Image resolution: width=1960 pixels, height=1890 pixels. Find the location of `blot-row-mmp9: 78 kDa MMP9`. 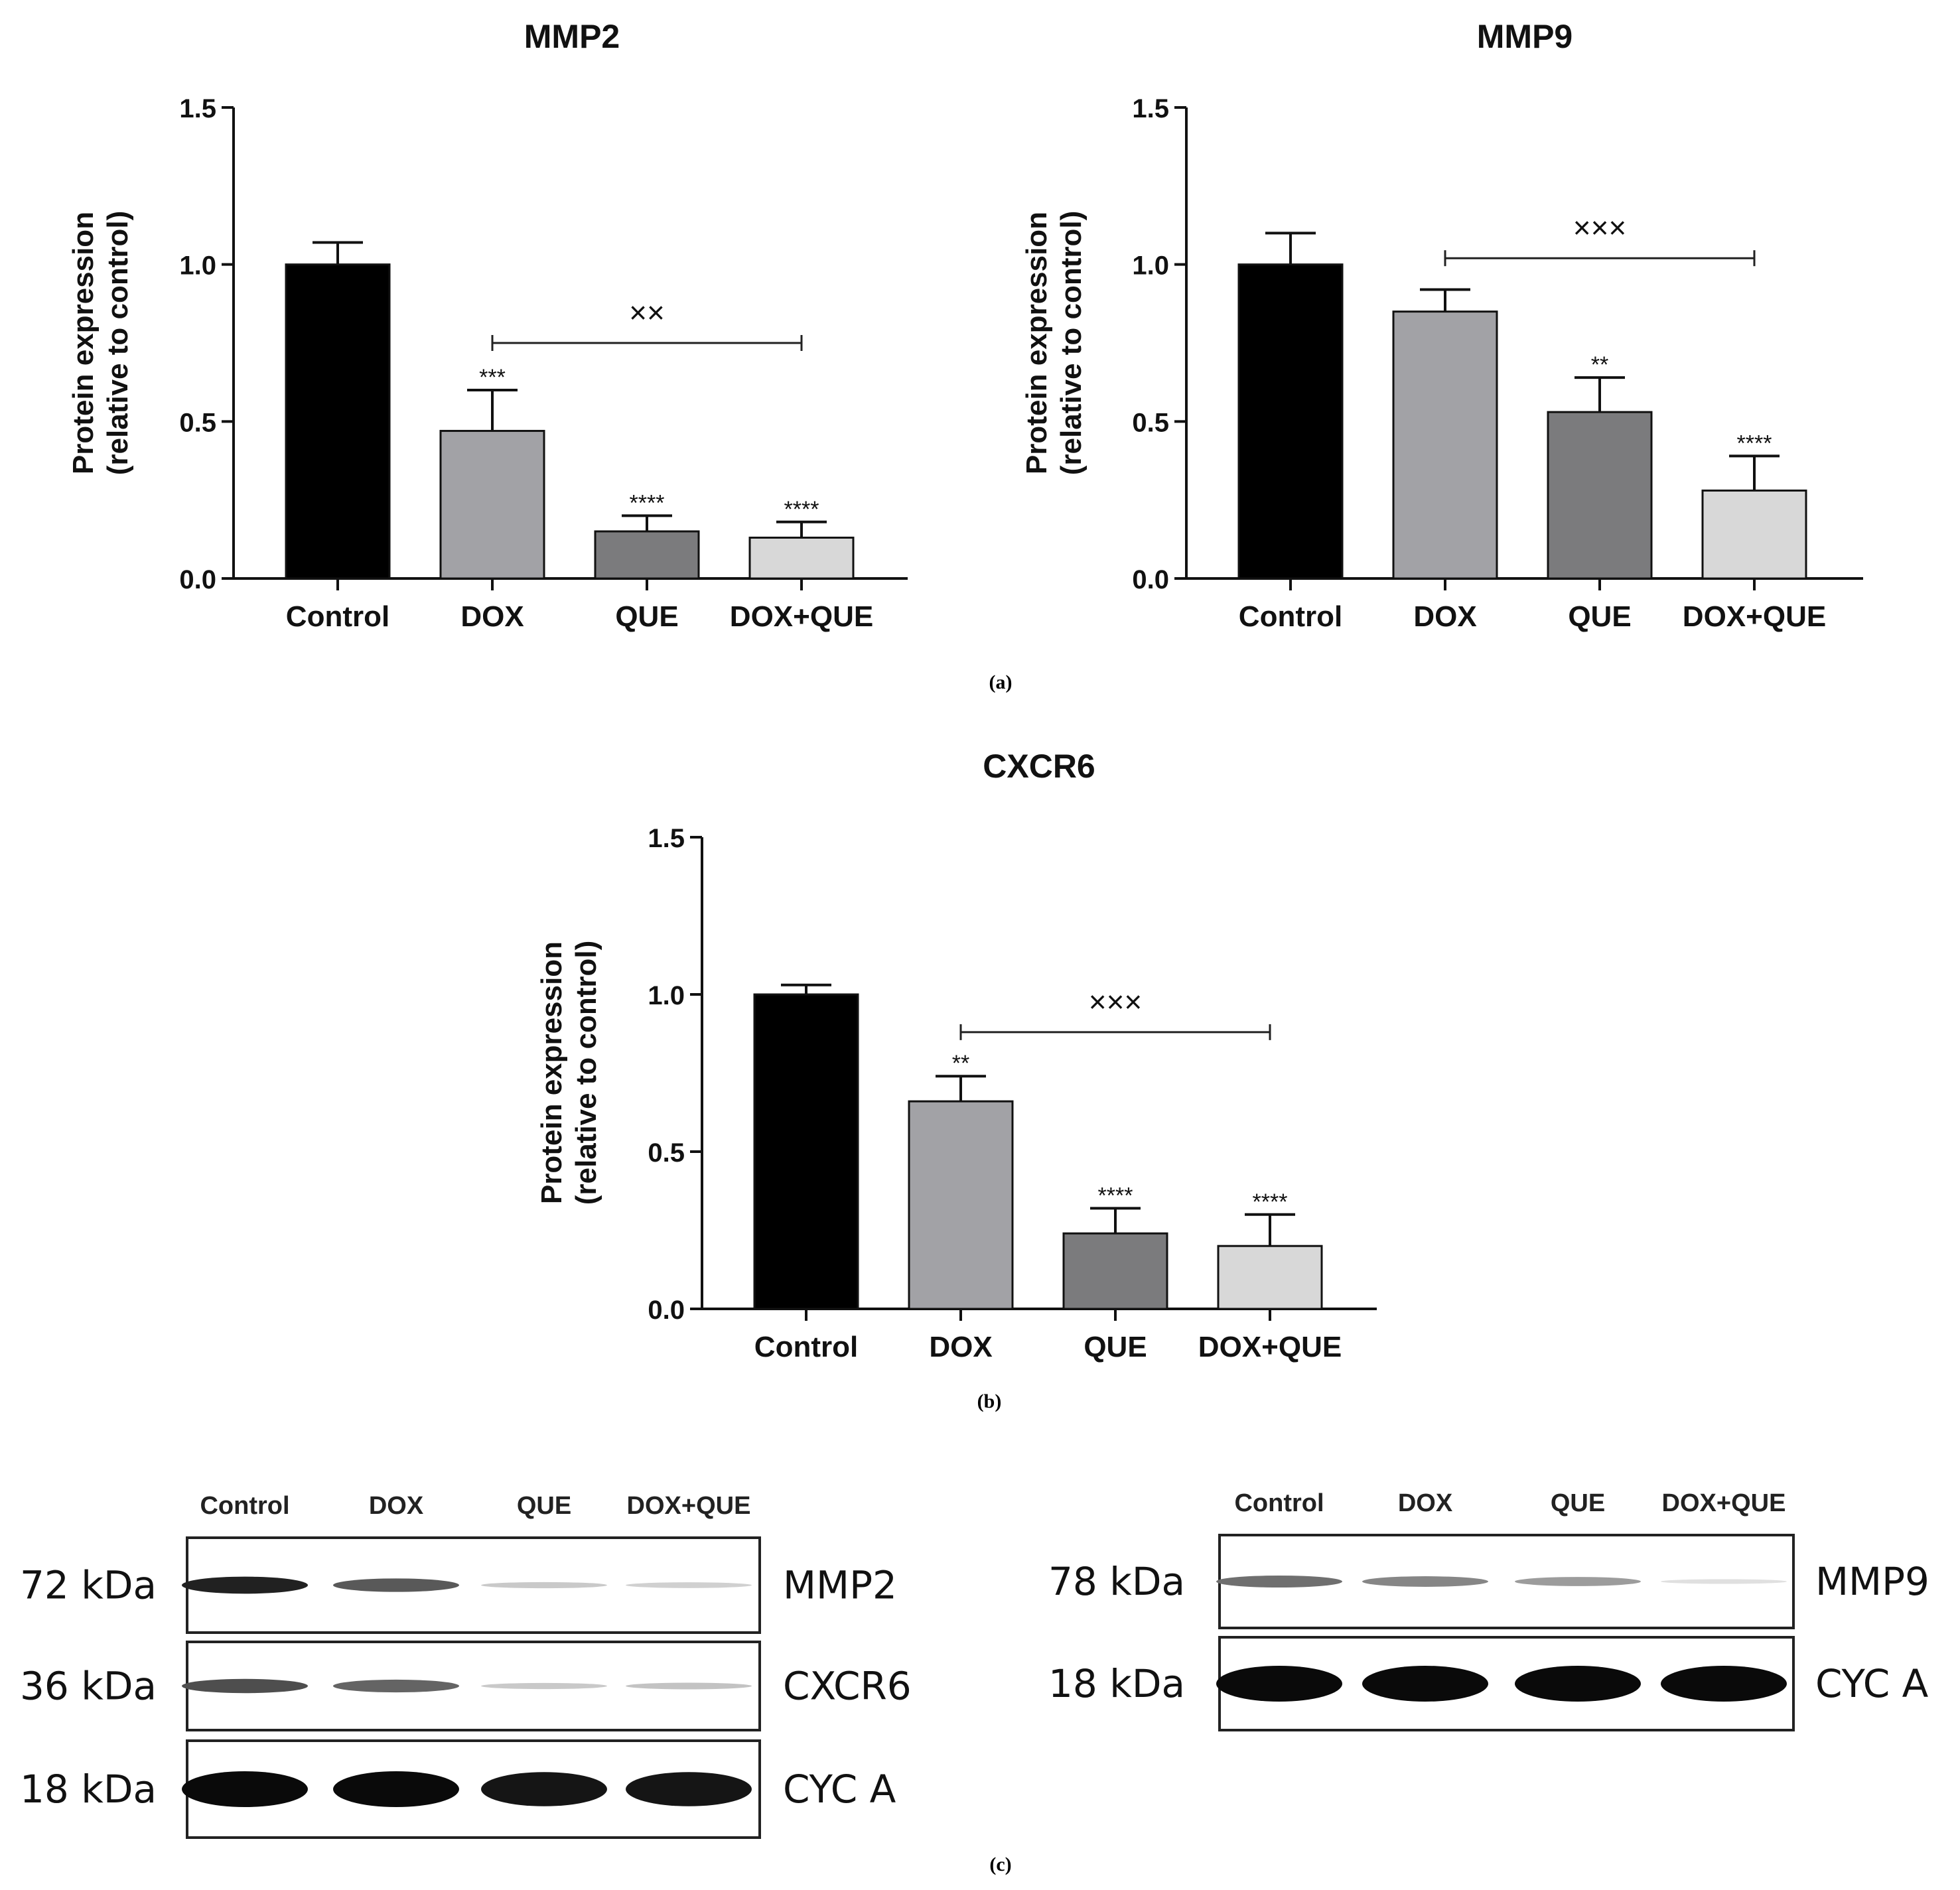

blot-row-mmp9: 78 kDa MMP9 is located at coordinates (1488, 1582).